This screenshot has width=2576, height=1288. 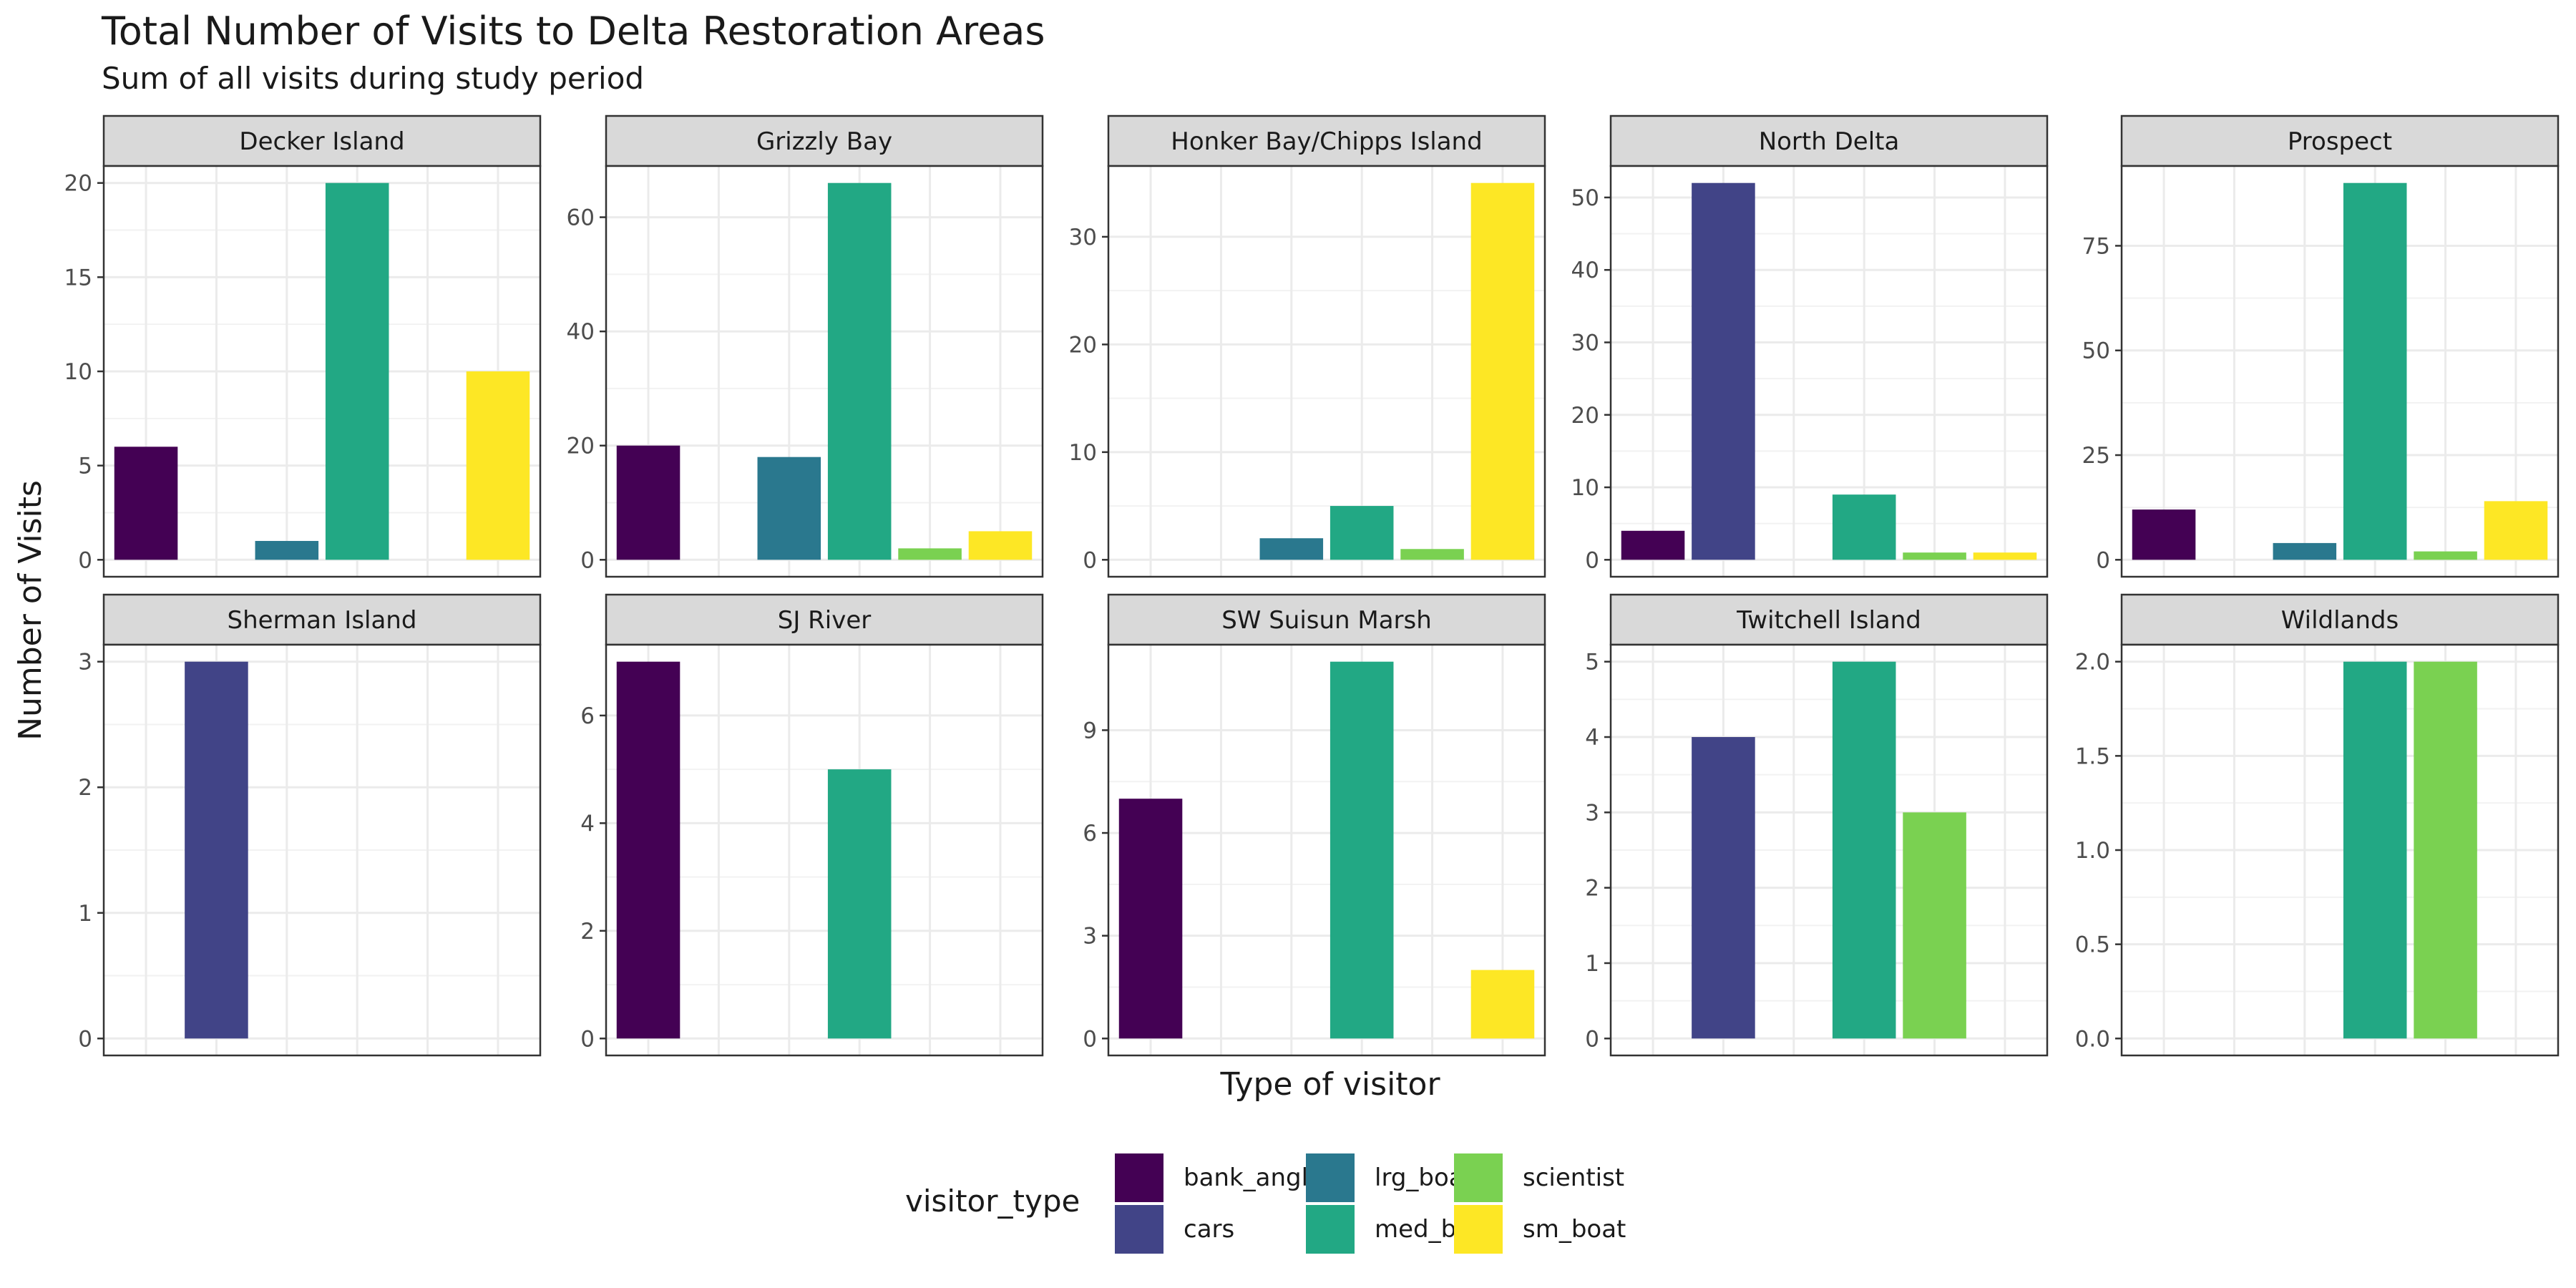 What do you see at coordinates (1326, 372) in the screenshot?
I see `panel-border-honker-bay-chipps-island` at bounding box center [1326, 372].